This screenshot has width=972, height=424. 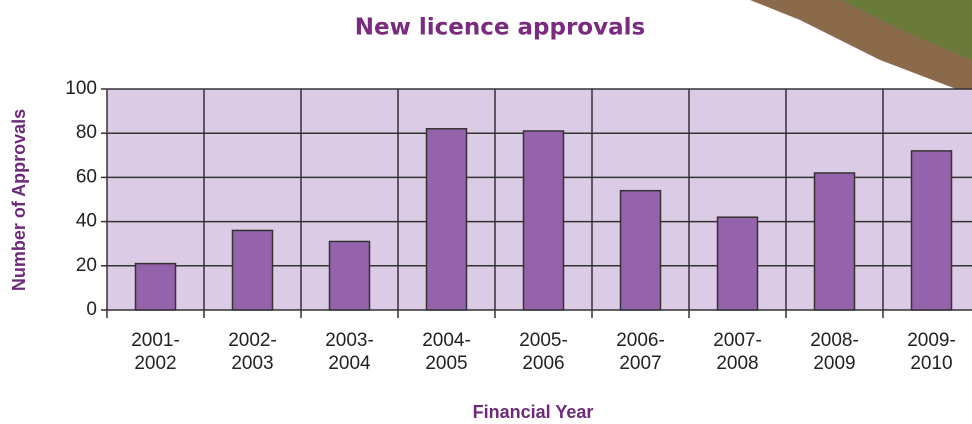 What do you see at coordinates (906, 30) in the screenshot?
I see `decorative-photo` at bounding box center [906, 30].